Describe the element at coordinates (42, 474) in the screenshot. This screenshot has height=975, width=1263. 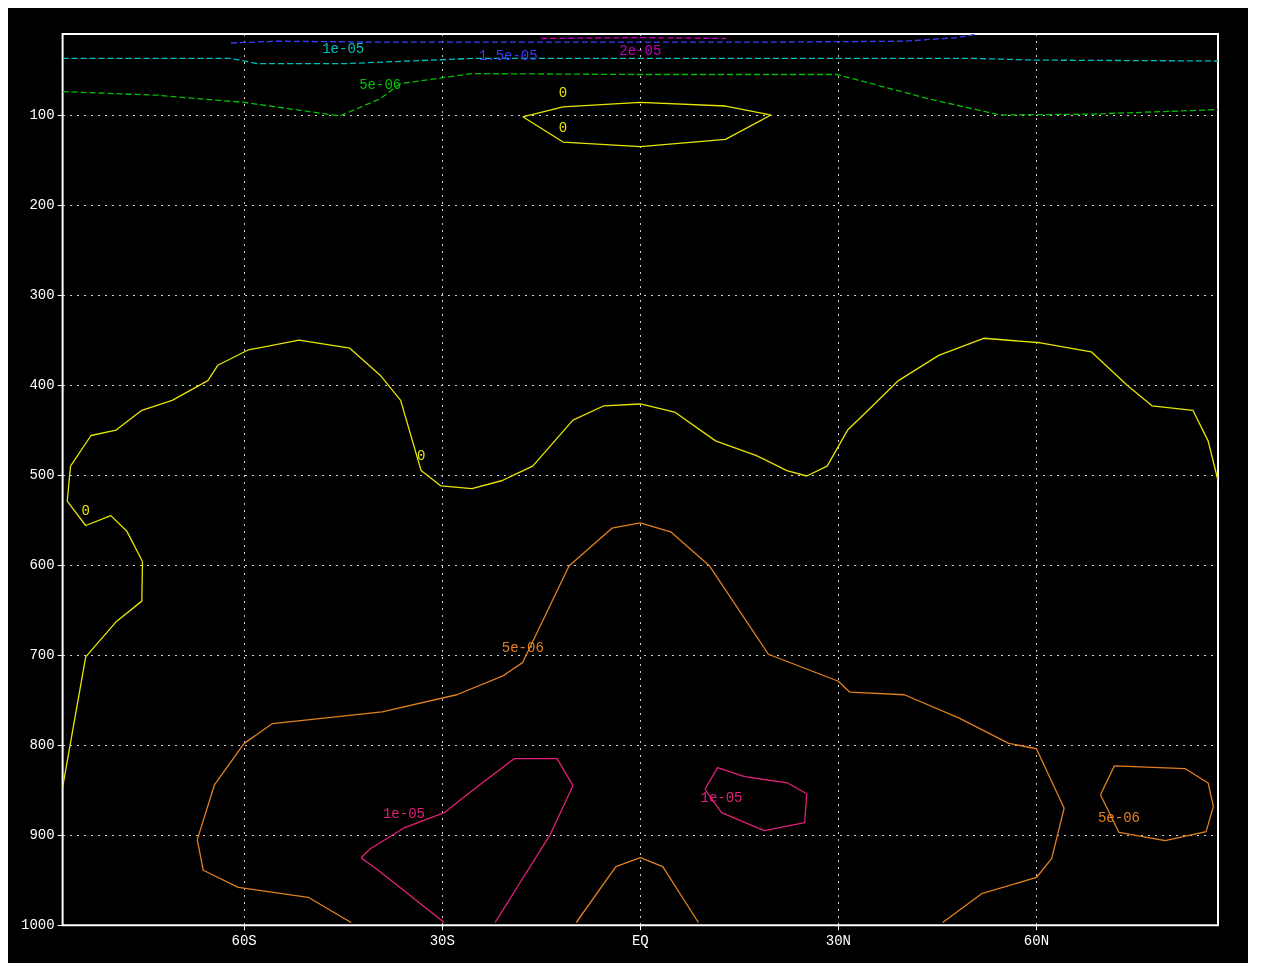
I see `y-tick-label: 500` at that location.